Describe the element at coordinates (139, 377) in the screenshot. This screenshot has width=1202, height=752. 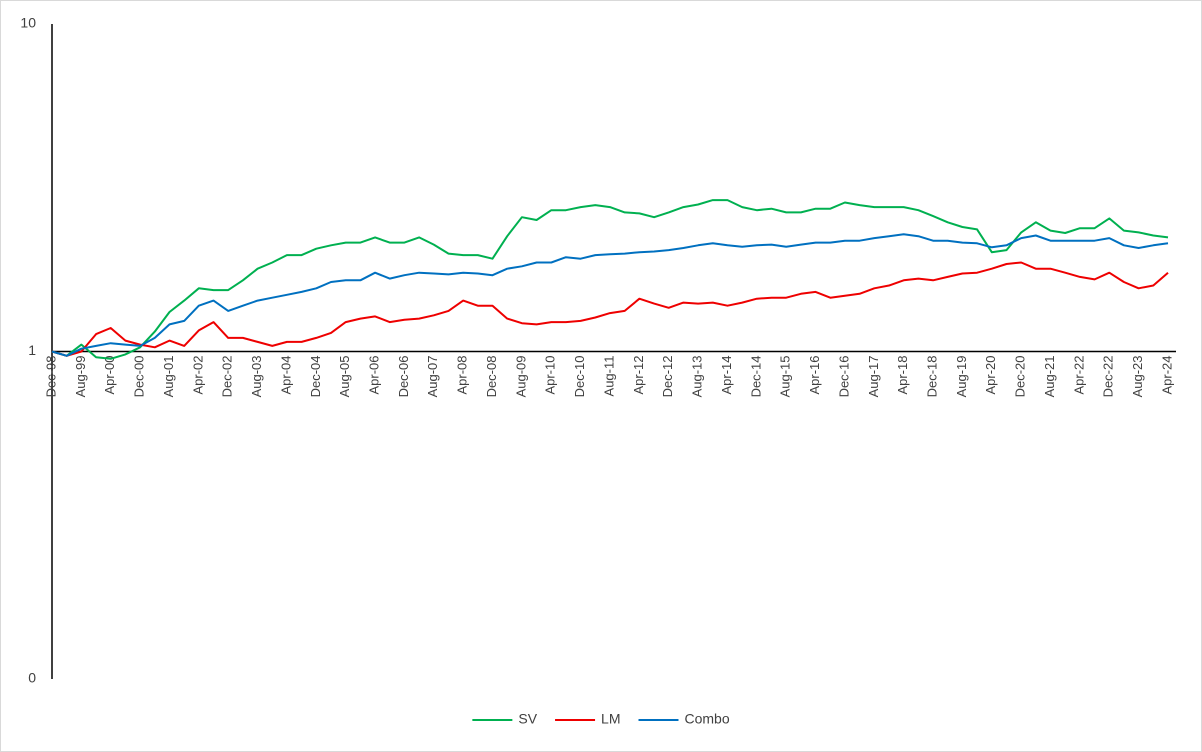
I see `x-tick-label: Dec-00` at that location.